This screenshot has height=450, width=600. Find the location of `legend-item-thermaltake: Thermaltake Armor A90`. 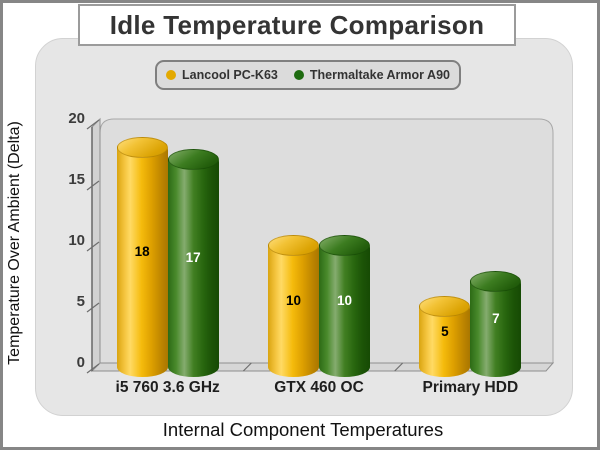

legend-item-thermaltake: Thermaltake Armor A90 is located at coordinates (371, 75).